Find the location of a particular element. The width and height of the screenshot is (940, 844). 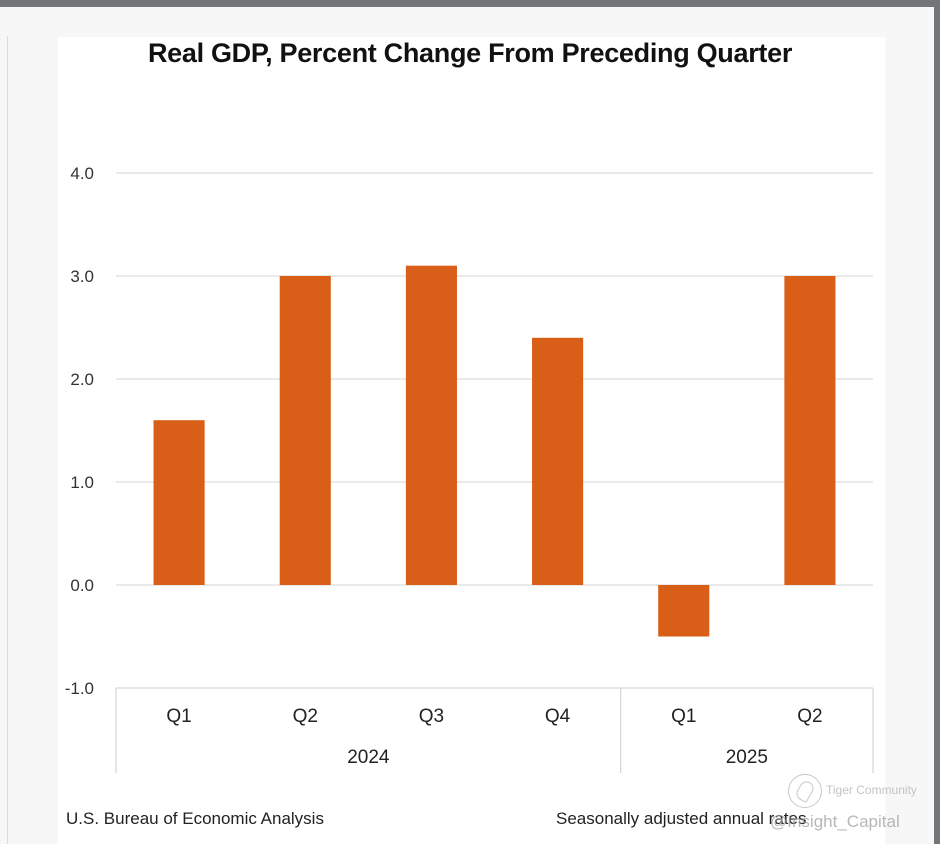

y-tick-label: 3.0 is located at coordinates (82, 276).